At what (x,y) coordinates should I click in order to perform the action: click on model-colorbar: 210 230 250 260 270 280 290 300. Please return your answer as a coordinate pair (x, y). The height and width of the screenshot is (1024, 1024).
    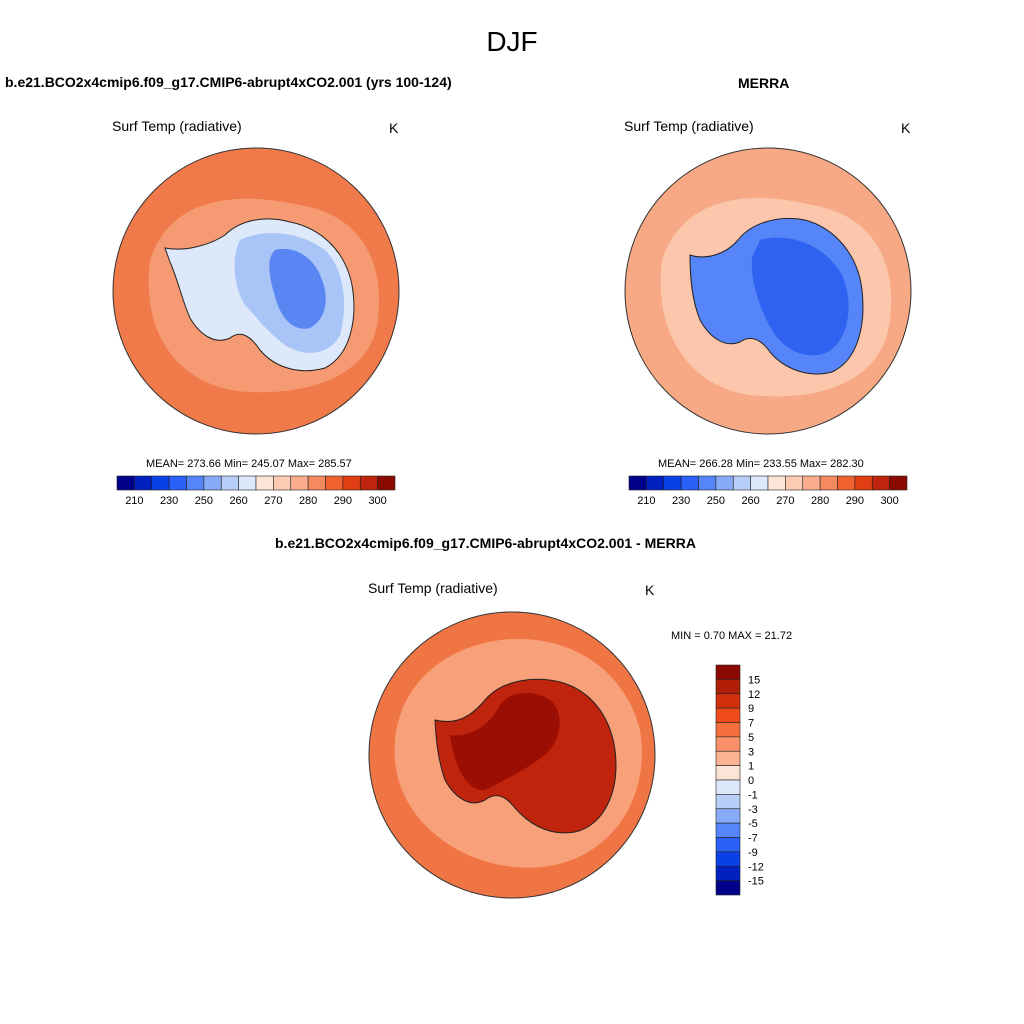
    Looking at the image, I should click on (256, 491).